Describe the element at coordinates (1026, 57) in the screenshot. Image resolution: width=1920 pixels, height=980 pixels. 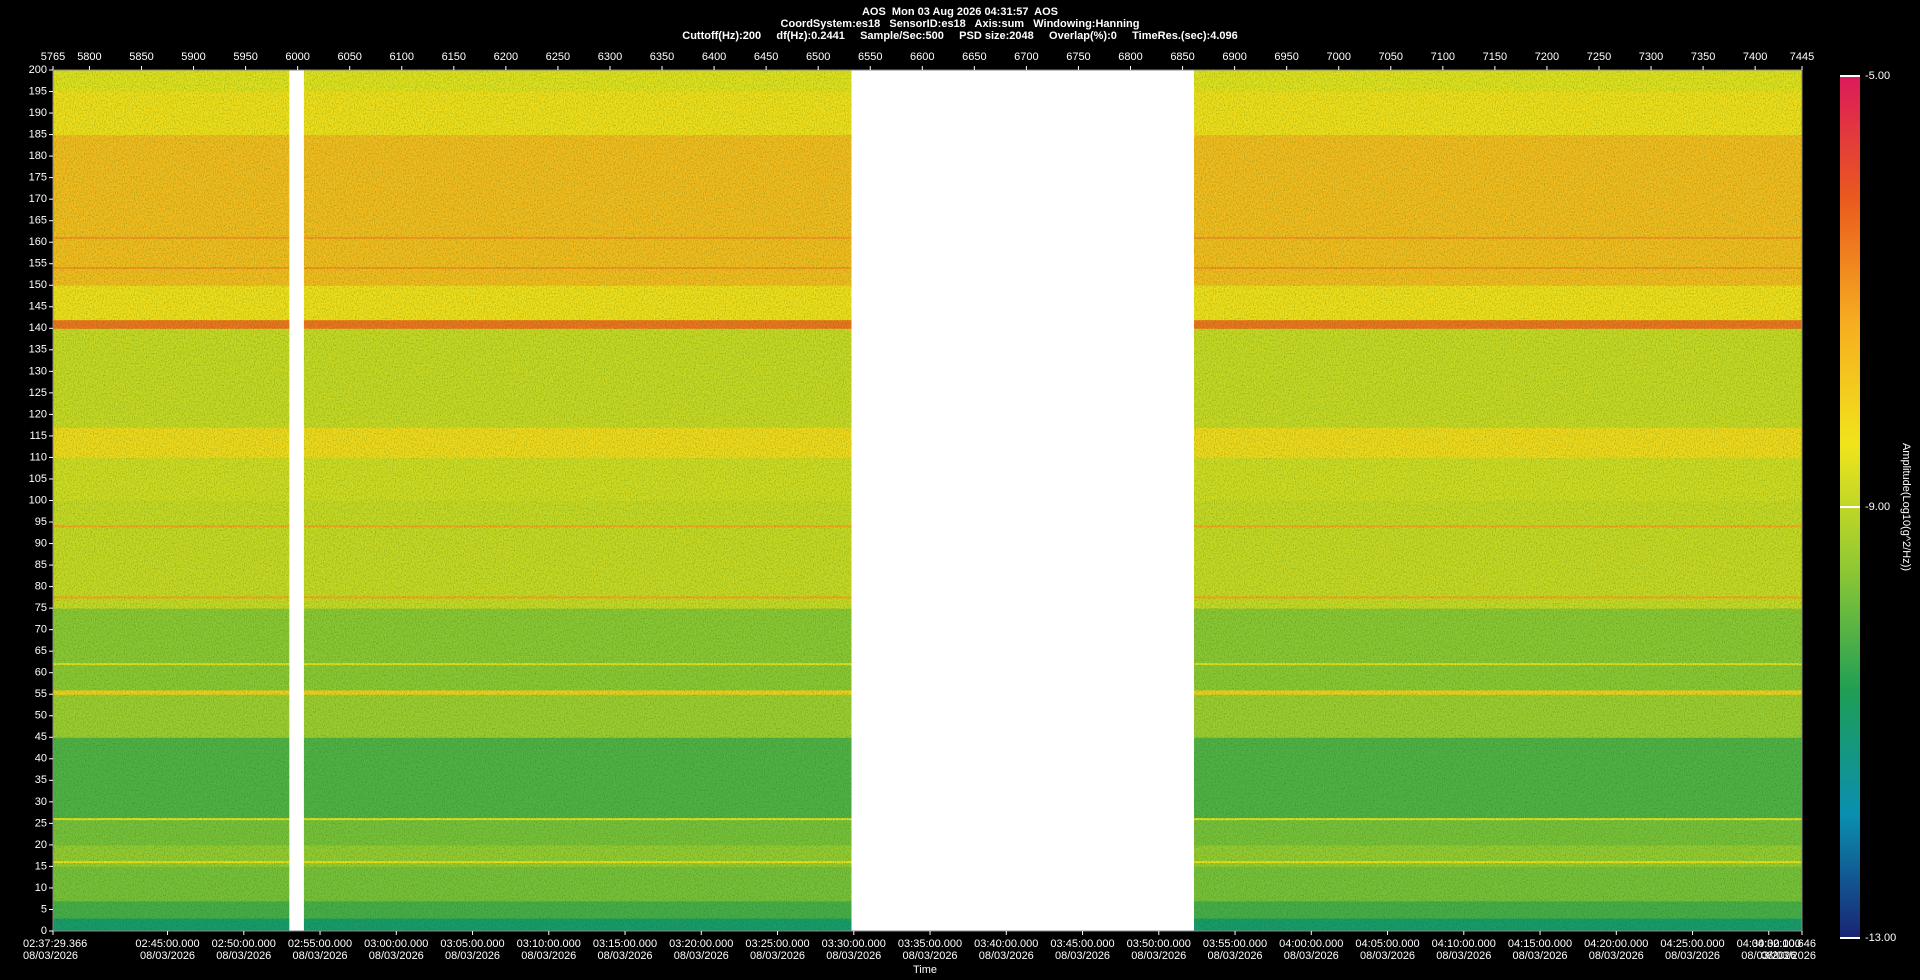
I see `x-tick-label: 6700` at that location.